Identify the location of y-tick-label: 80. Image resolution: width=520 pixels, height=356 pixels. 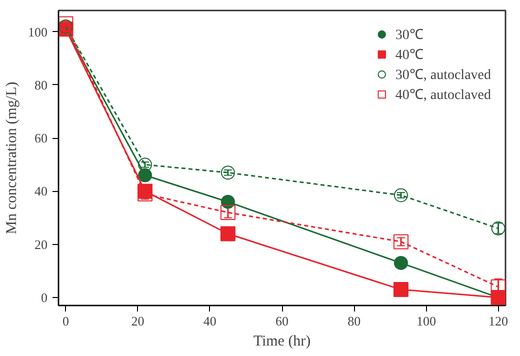
(41, 84).